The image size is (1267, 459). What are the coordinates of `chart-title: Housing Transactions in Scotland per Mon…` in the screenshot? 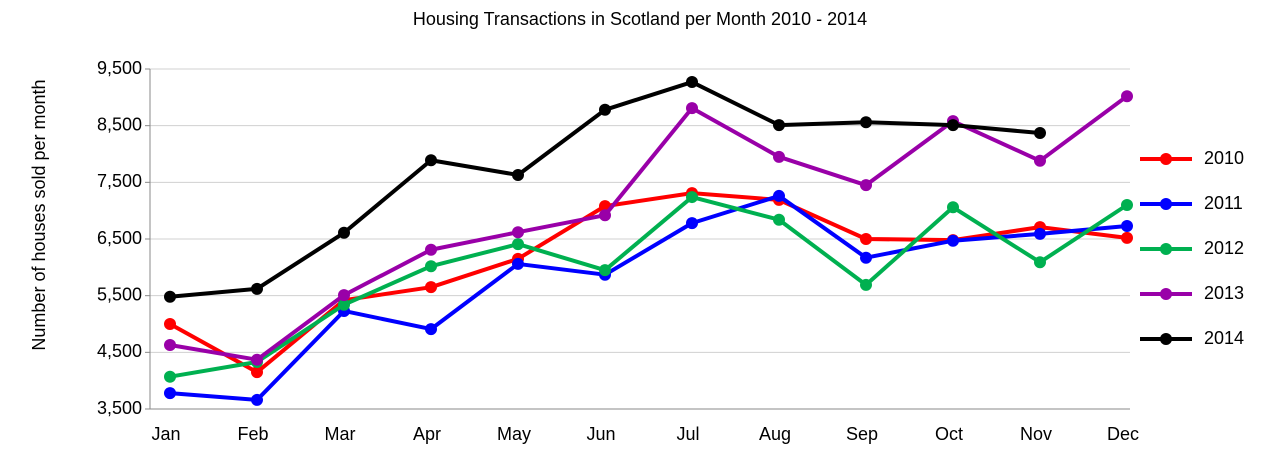 It's located at (640, 19).